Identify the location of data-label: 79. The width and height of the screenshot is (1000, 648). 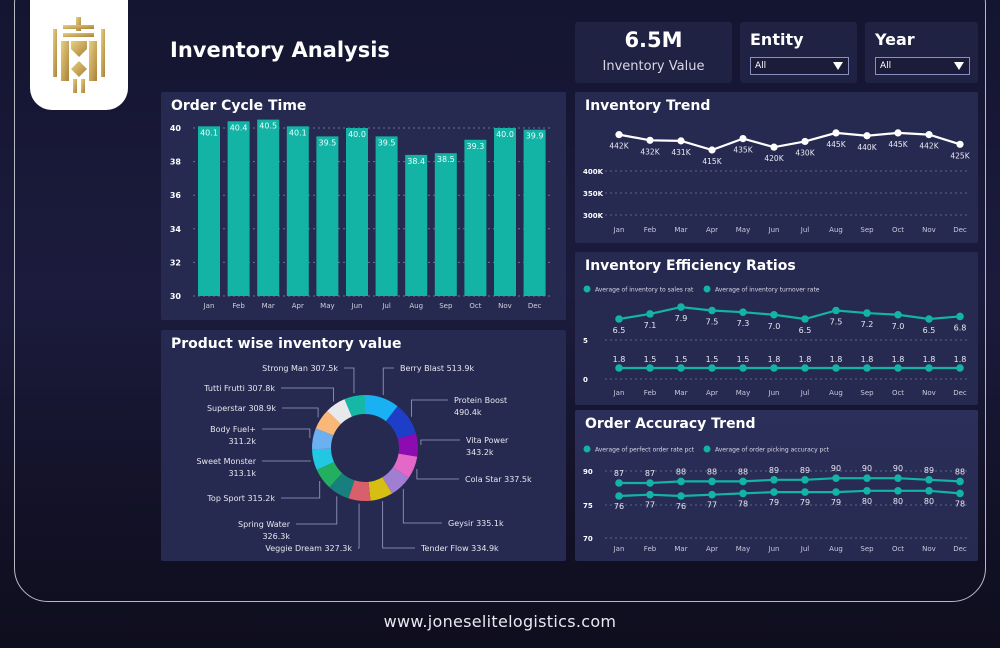
(836, 502).